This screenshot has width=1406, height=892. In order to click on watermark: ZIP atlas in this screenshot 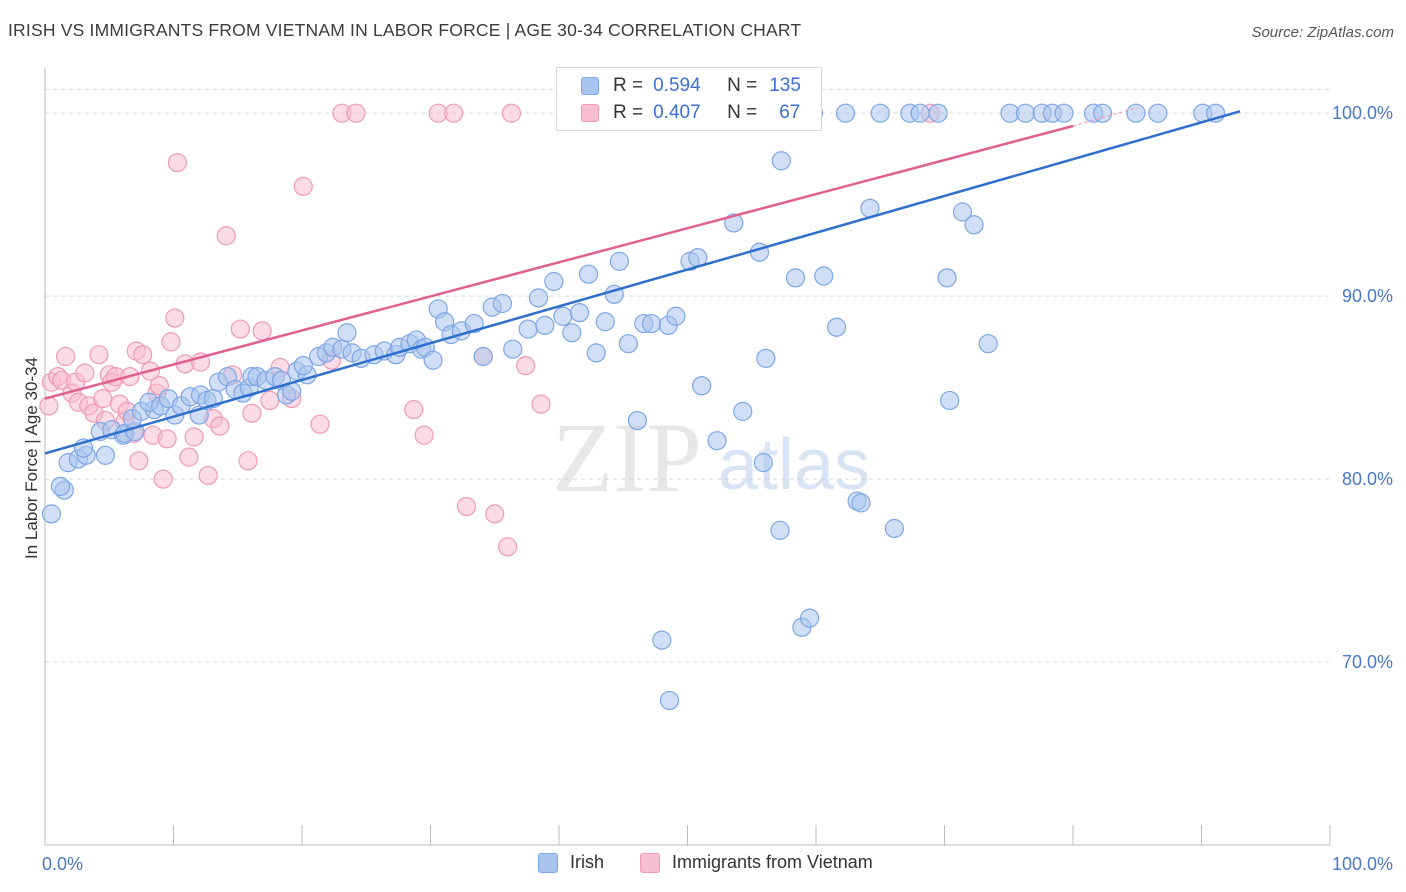, I will do `click(711, 457)`.